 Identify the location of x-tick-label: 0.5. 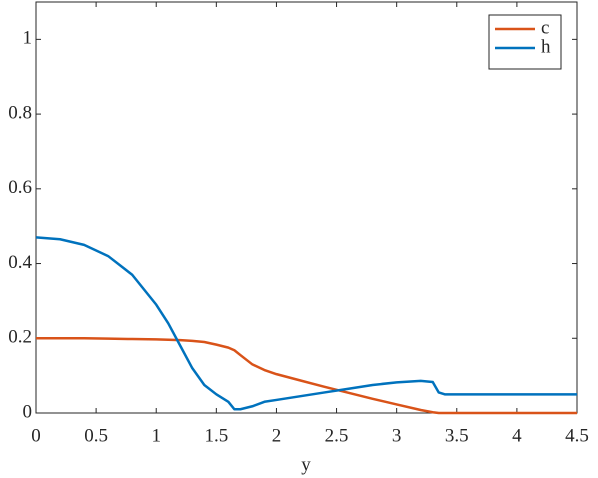
(96, 435).